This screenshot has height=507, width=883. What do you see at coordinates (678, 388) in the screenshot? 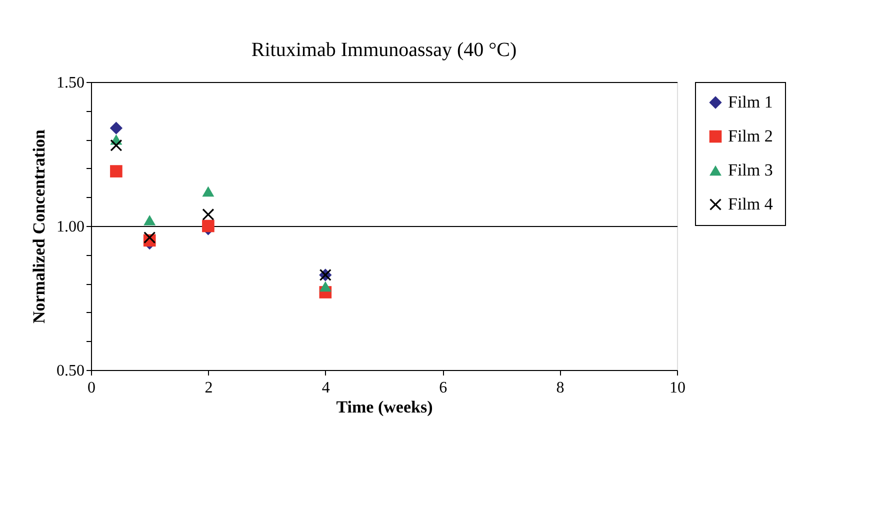
I see `x-tick-label: 10` at bounding box center [678, 388].